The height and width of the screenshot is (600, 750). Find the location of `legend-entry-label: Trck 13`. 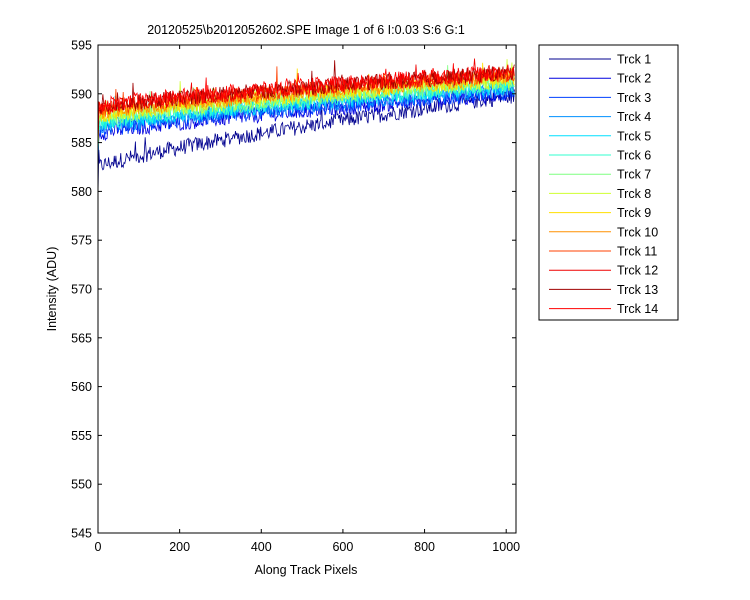

legend-entry-label: Trck 13 is located at coordinates (637, 290).